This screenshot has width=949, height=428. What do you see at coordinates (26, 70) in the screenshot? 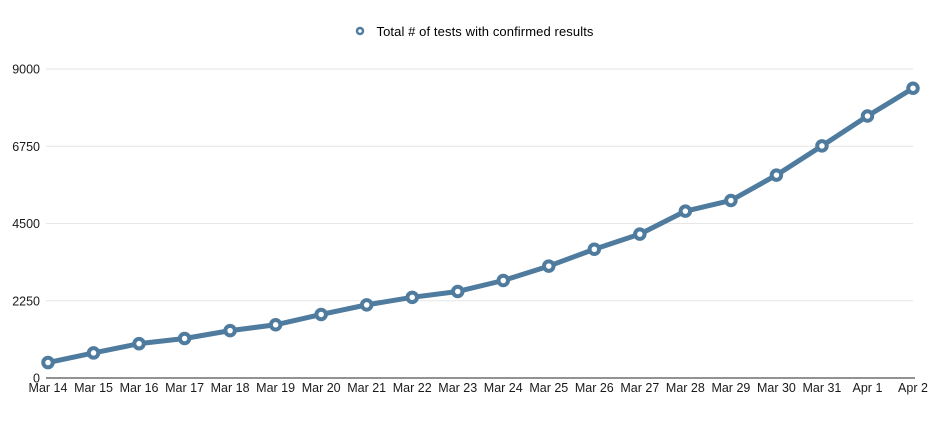
I see `y-tick-label: 9000` at bounding box center [26, 70].